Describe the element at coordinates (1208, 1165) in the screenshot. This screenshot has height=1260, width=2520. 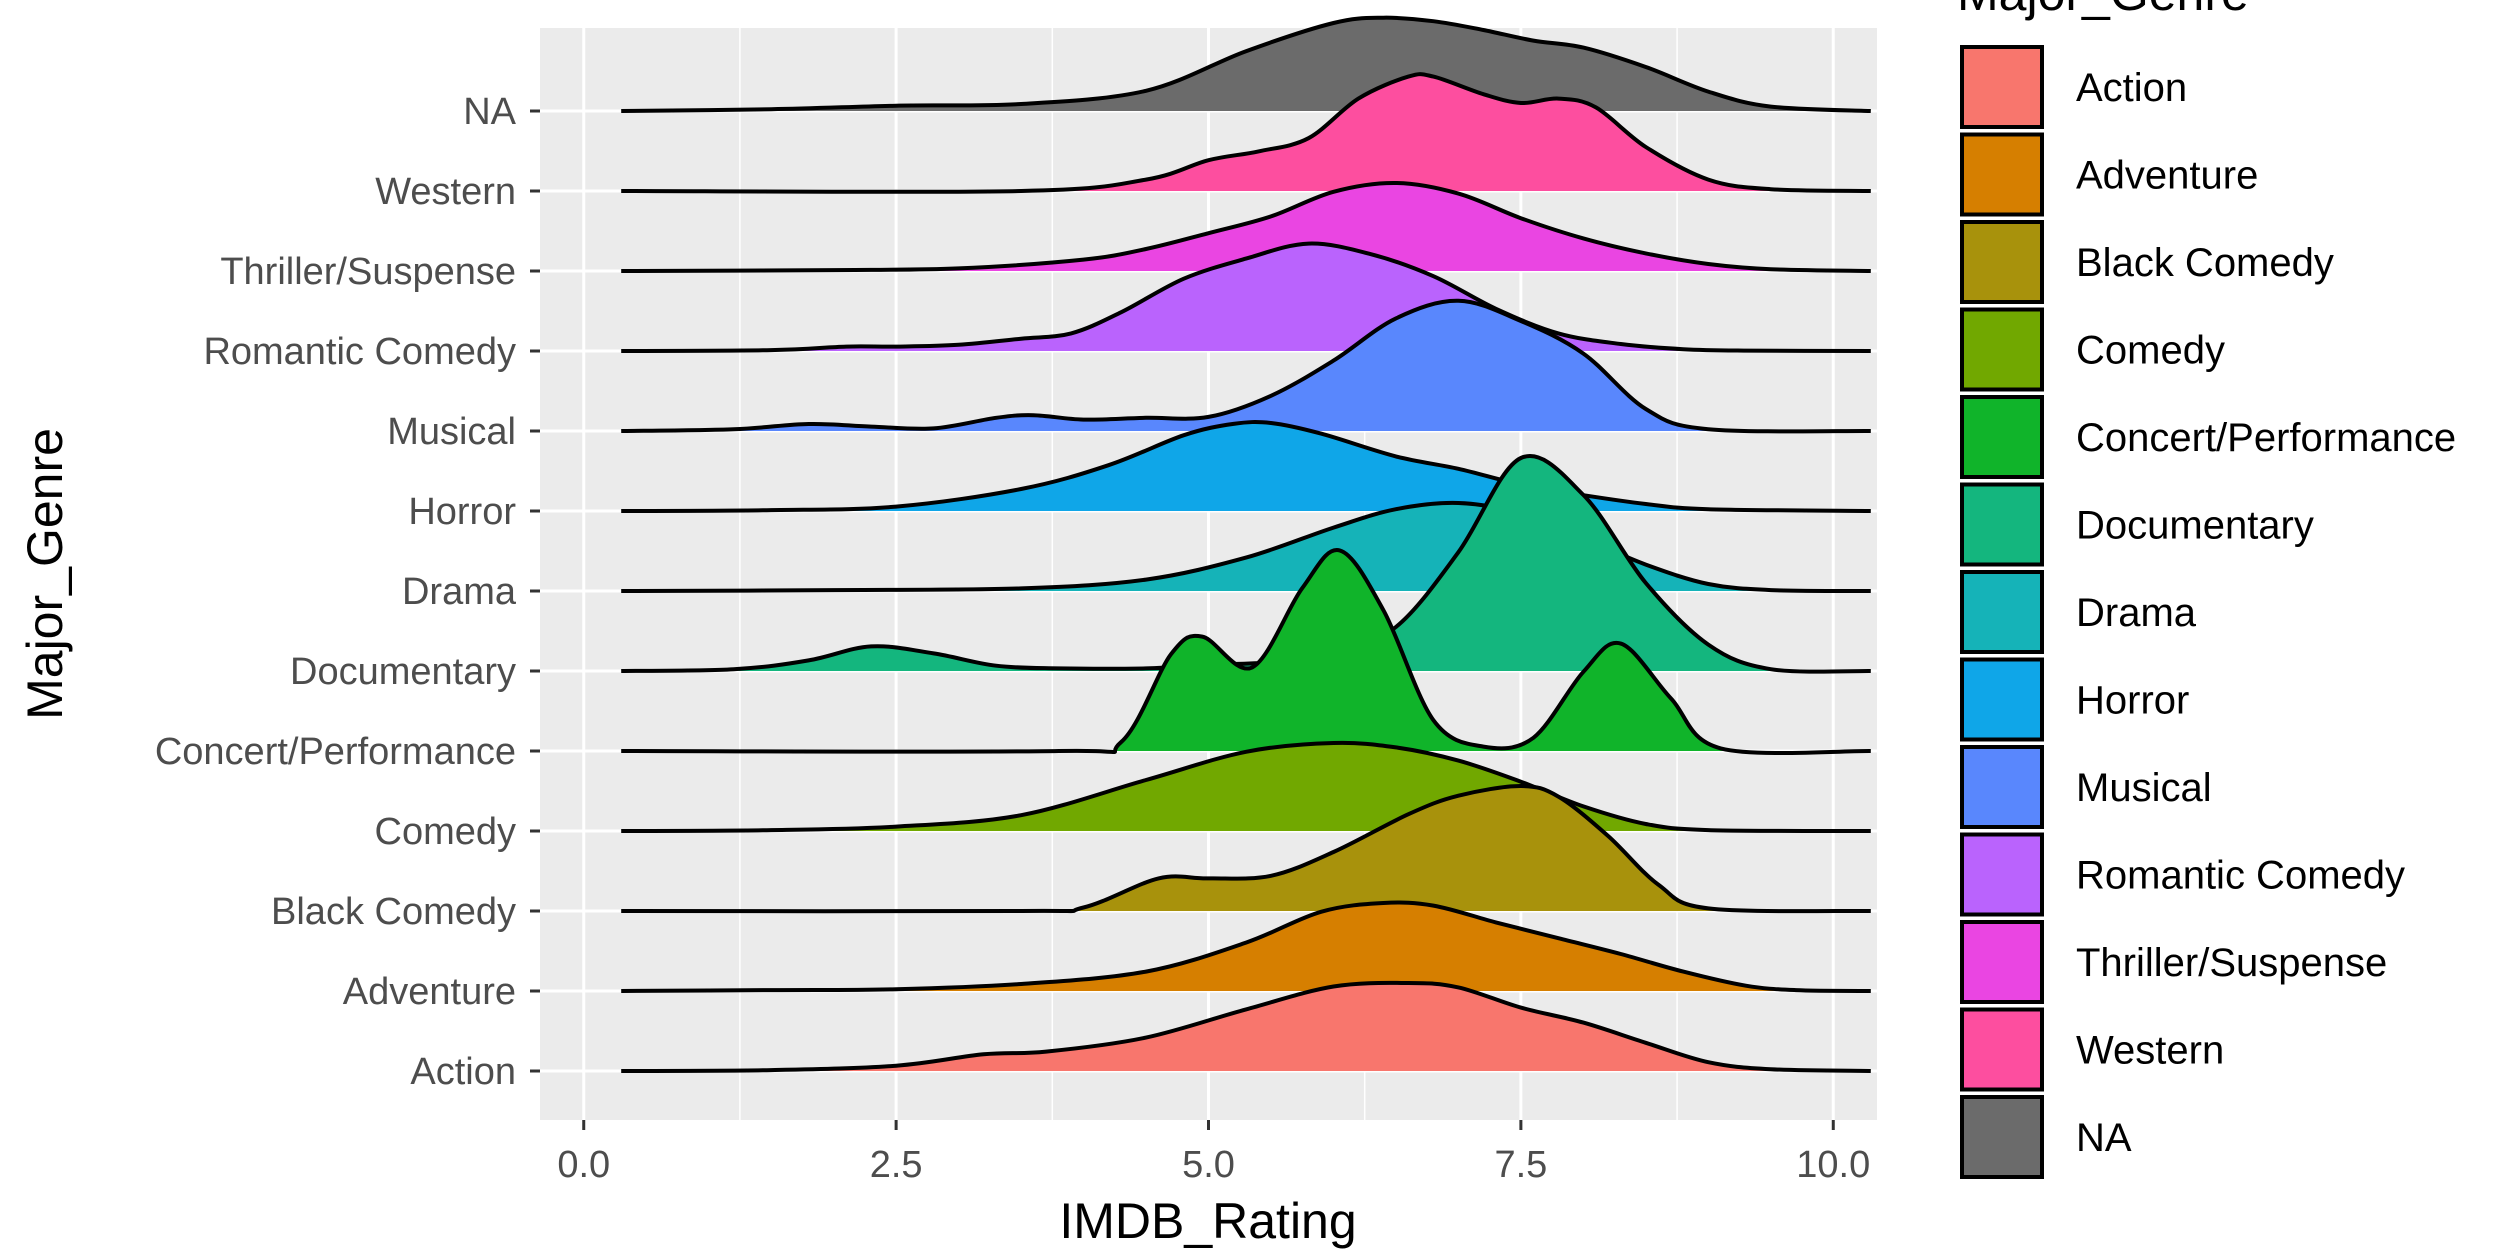
I see `x-tick-label: 5.0` at that location.